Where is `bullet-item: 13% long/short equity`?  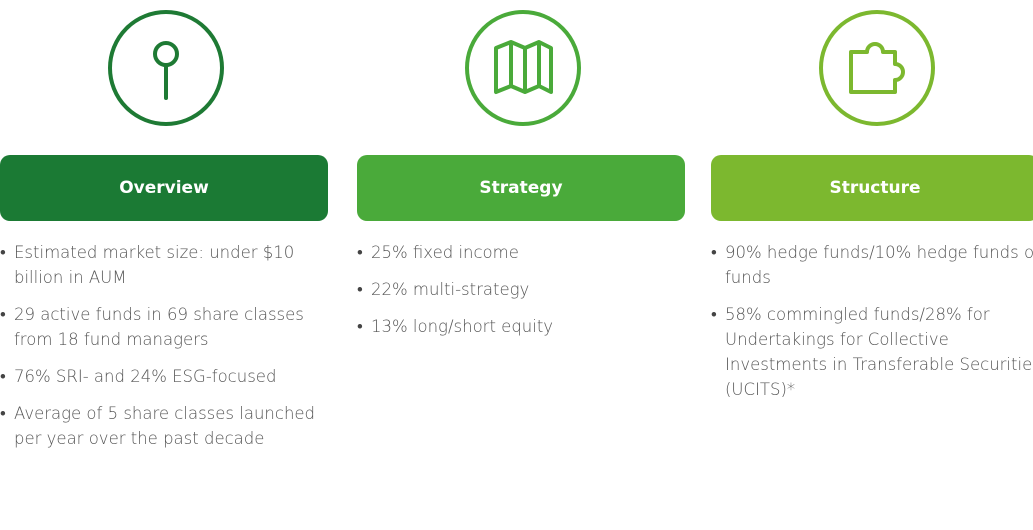 bullet-item: 13% long/short equity is located at coordinates (522, 326).